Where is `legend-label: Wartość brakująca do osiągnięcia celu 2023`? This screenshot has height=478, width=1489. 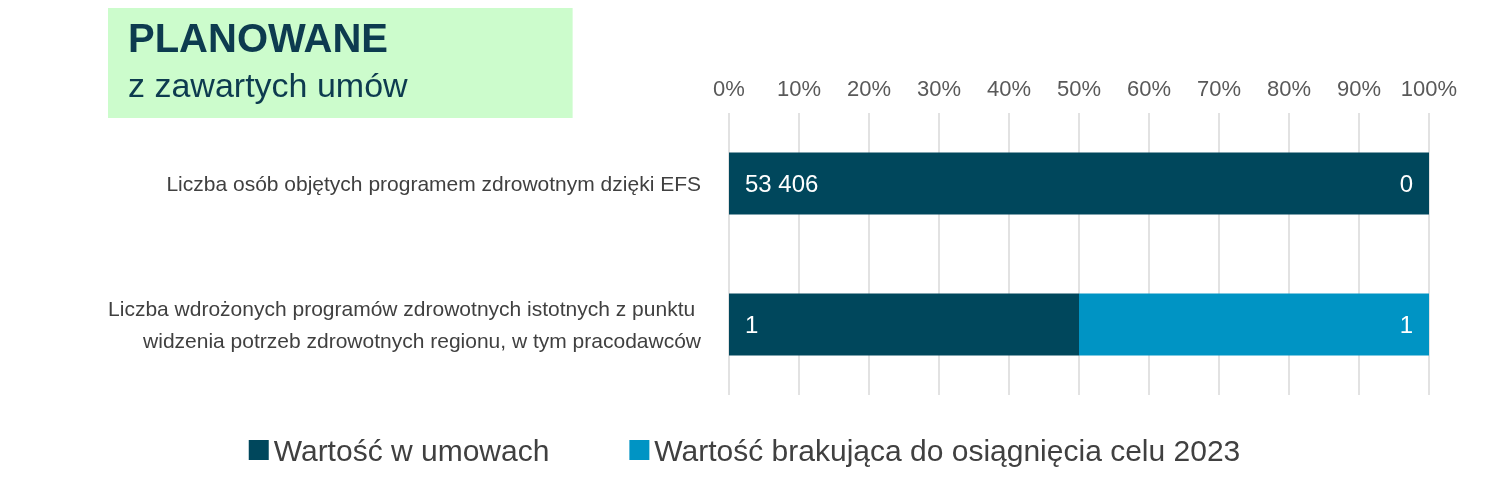 legend-label: Wartość brakująca do osiągnięcia celu 2023 is located at coordinates (947, 450).